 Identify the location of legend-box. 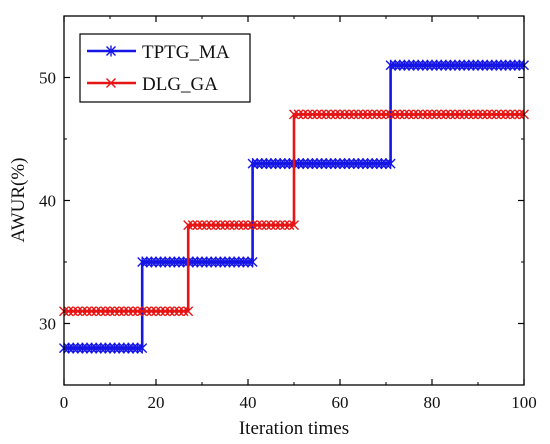
(165, 68).